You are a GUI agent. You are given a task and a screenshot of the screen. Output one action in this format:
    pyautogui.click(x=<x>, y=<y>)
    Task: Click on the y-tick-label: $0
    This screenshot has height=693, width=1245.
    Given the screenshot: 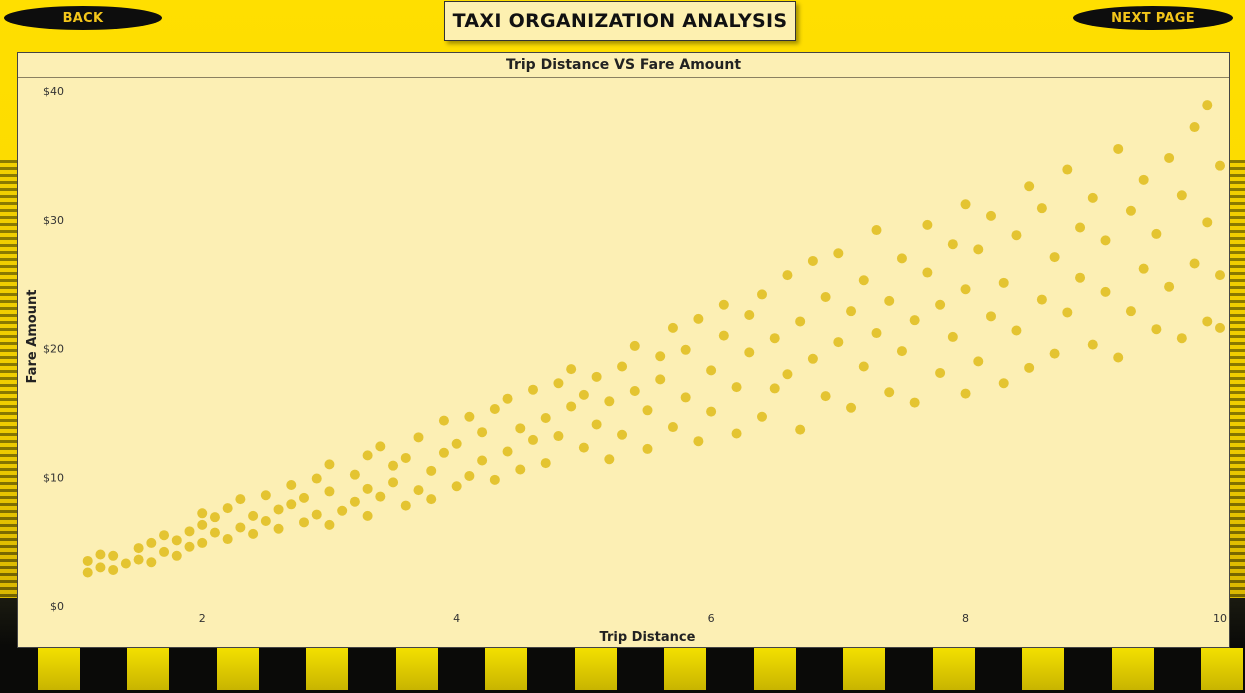 What is the action you would take?
    pyautogui.click(x=57, y=606)
    